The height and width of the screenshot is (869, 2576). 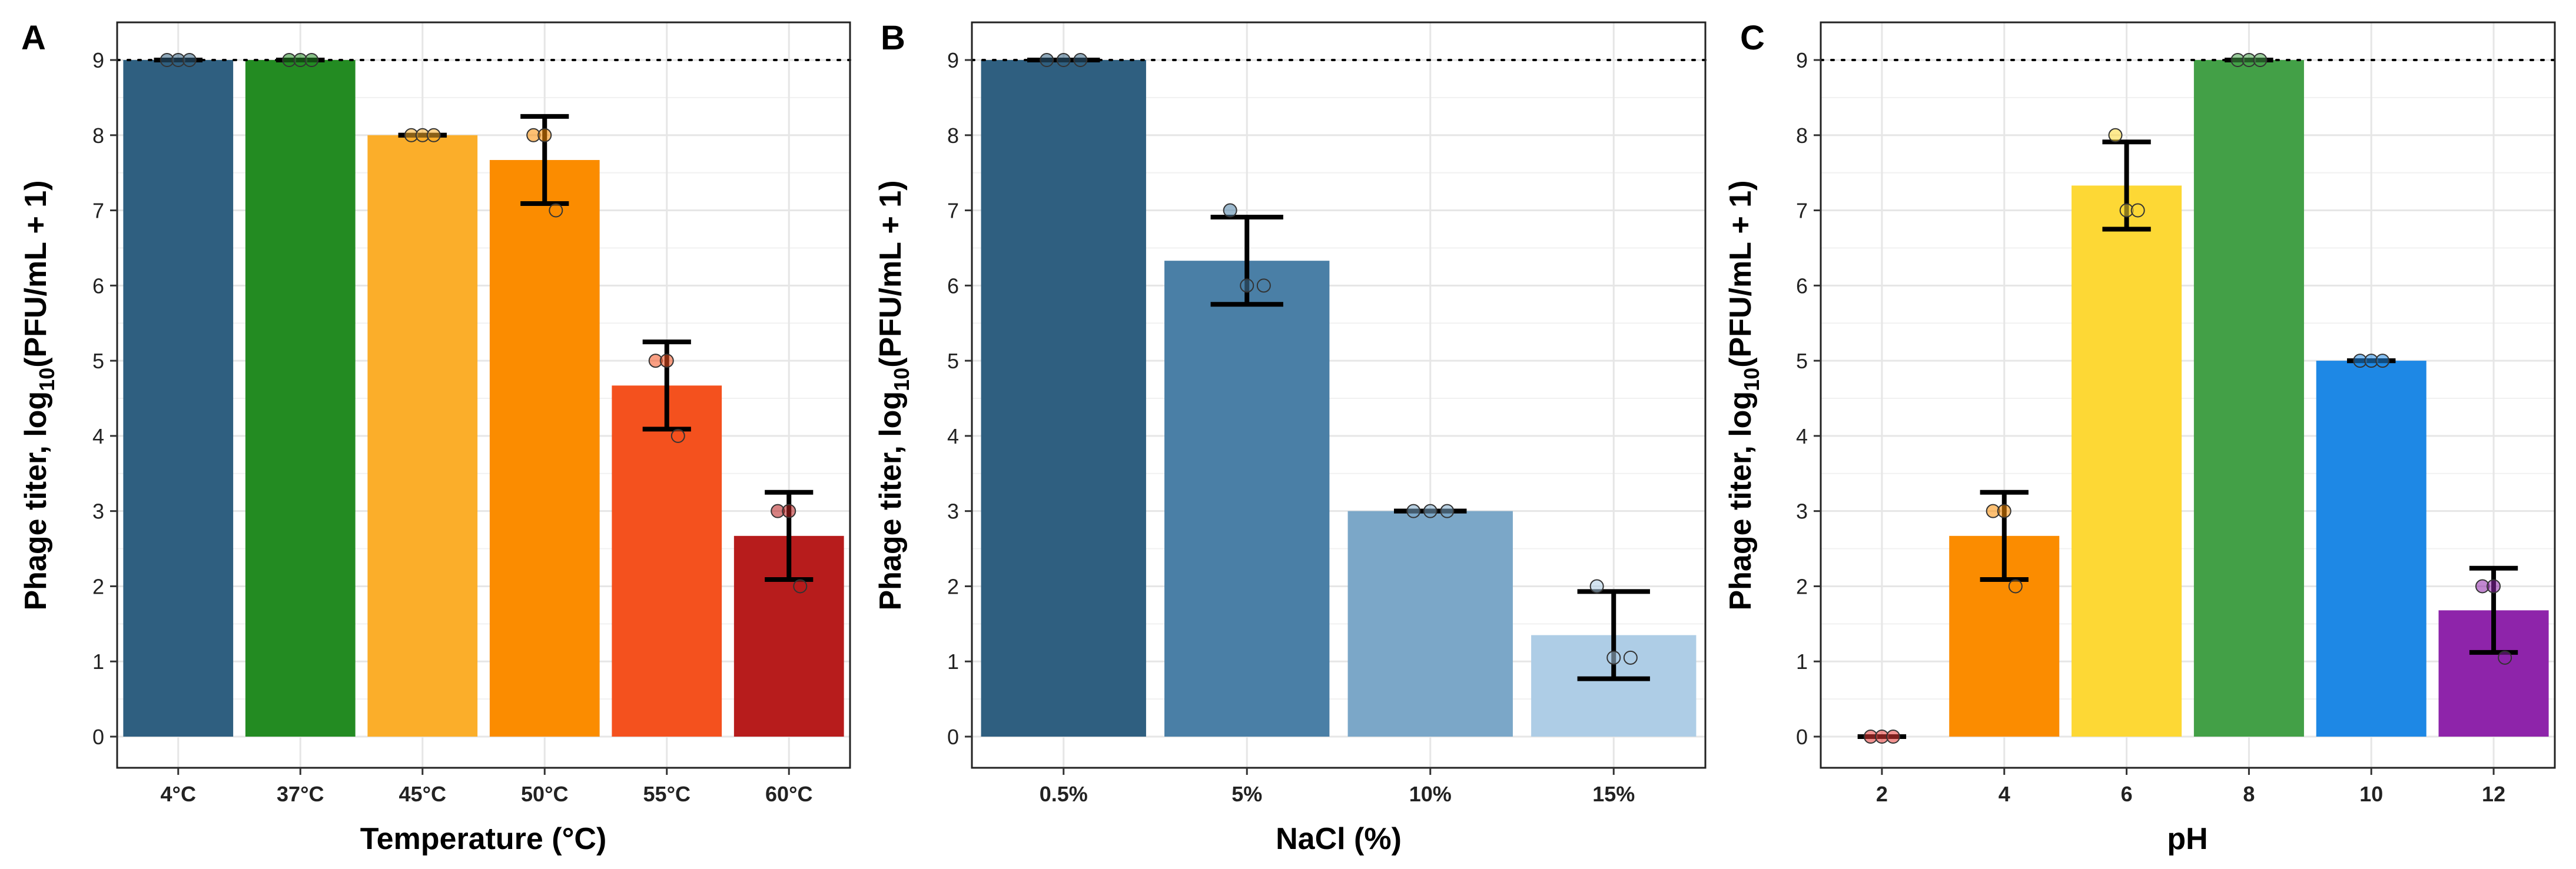 I want to click on x-tick-label: 4°C, so click(x=178, y=794).